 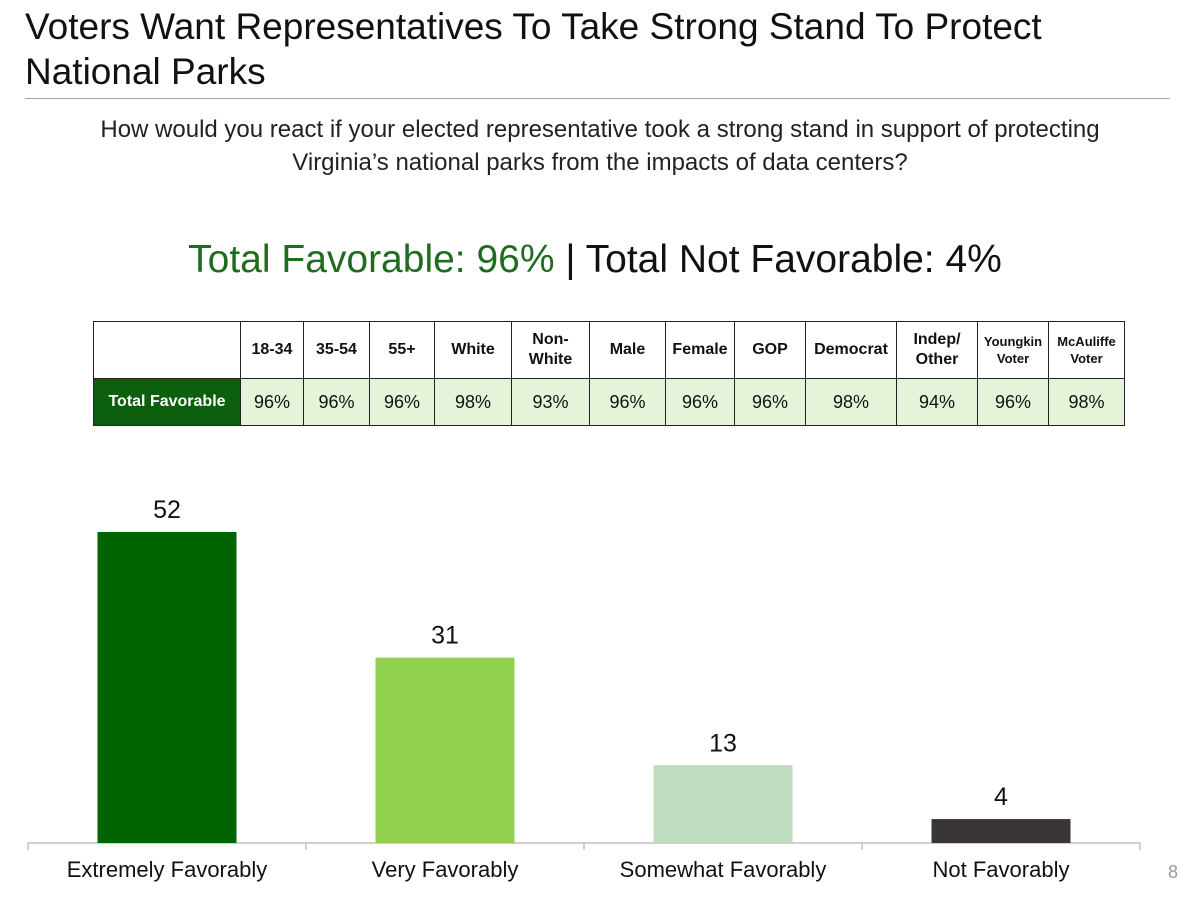 I want to click on col-header: 18-34, so click(x=272, y=350).